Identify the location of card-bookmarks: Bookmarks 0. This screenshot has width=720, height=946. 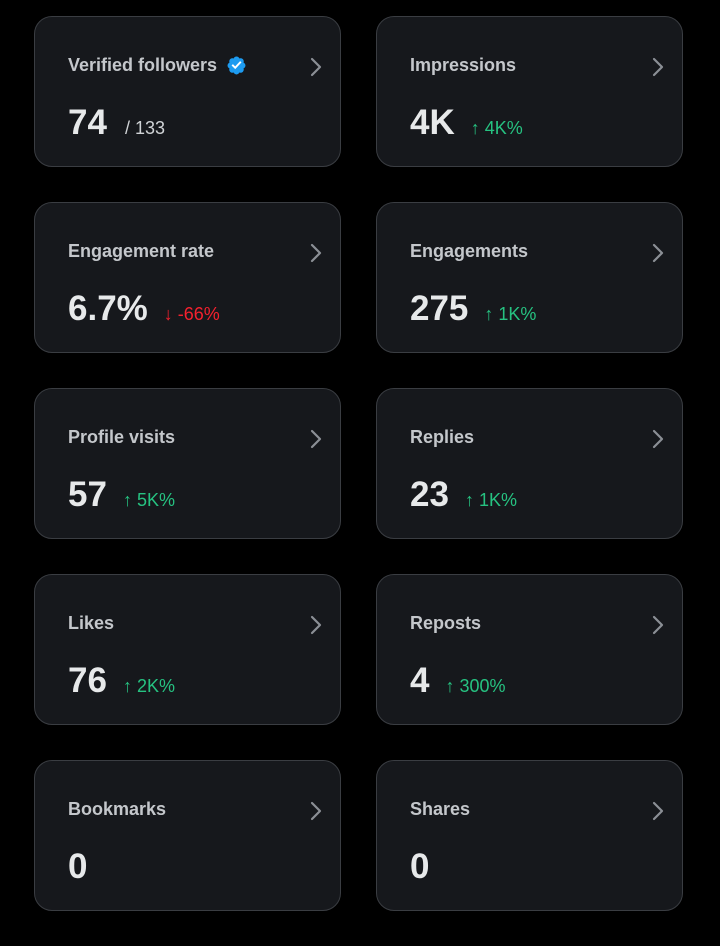
(187, 835).